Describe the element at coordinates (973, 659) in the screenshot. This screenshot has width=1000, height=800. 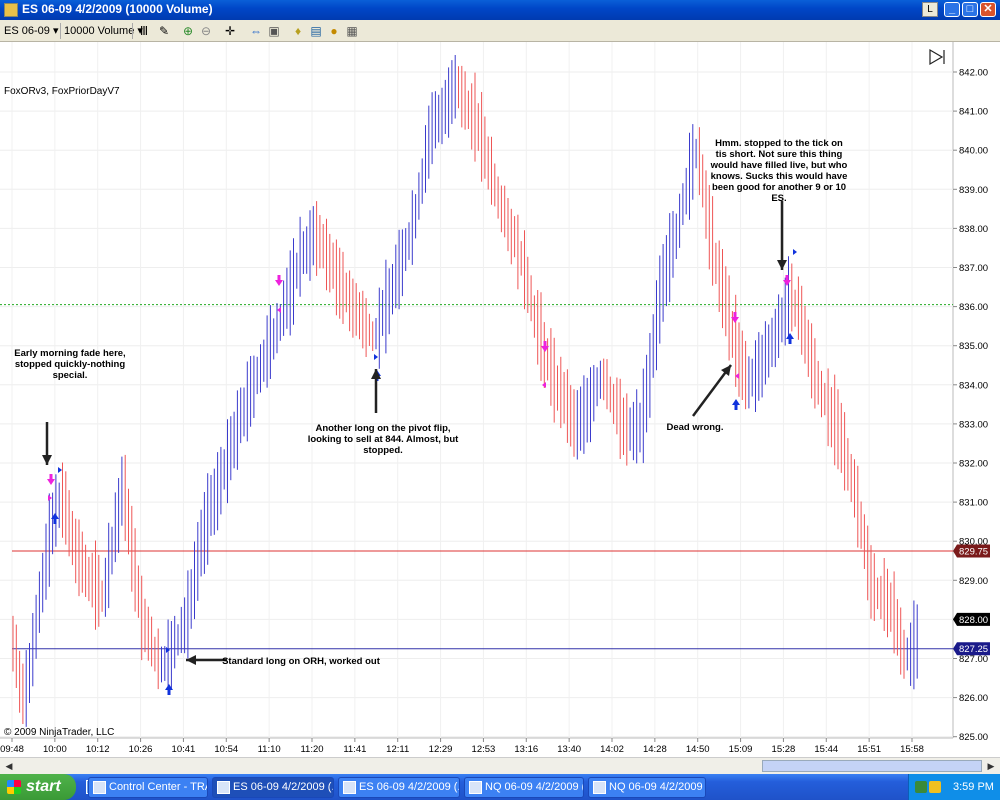
I see `price-label: 827.00` at that location.